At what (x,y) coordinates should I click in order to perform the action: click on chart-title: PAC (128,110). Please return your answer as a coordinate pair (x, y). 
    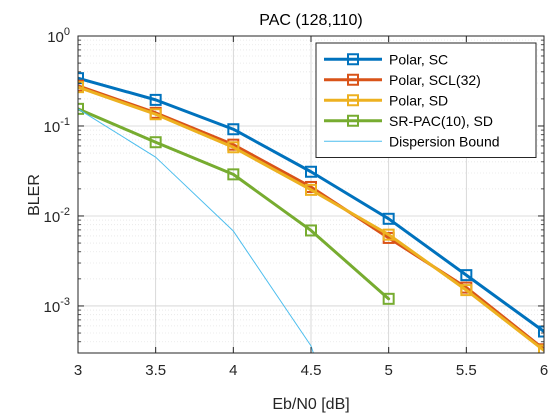
    Looking at the image, I should click on (310, 20).